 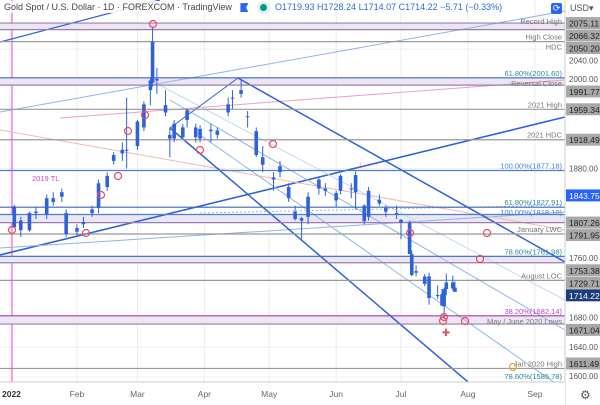 What do you see at coordinates (282, 320) in the screenshot?
I see `zone-band` at bounding box center [282, 320].